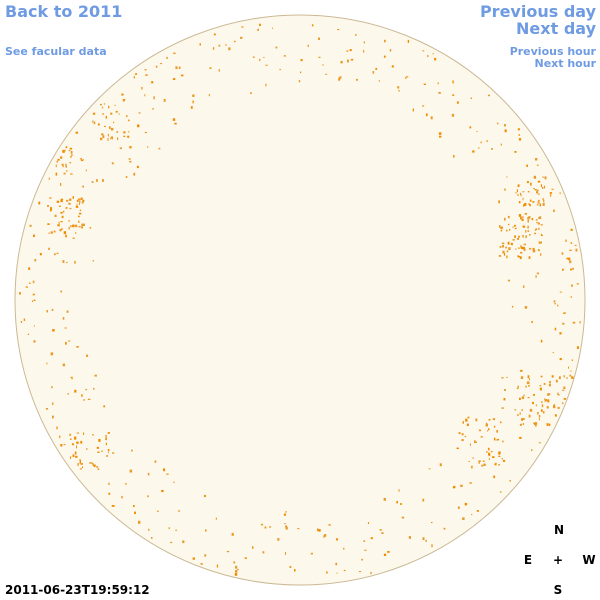 The image size is (600, 600). I want to click on next-hour-link: Next hour, so click(565, 63).